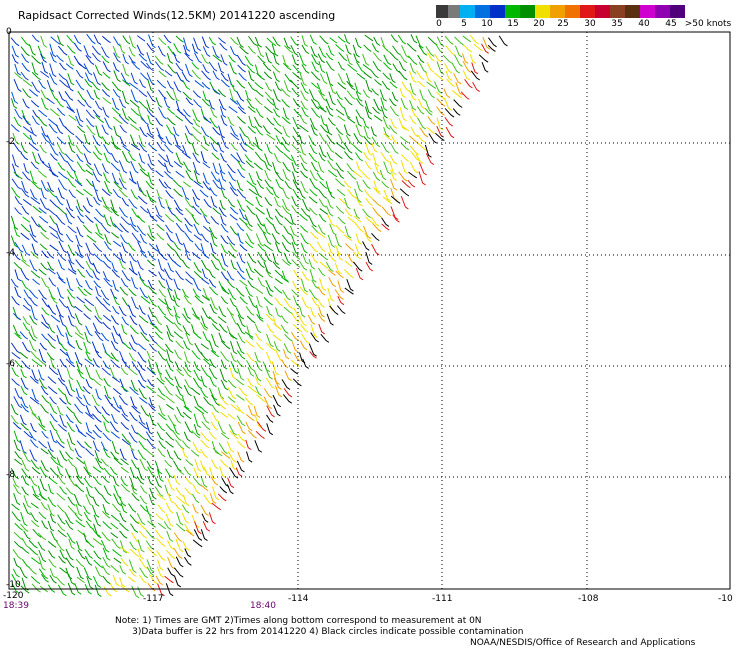  What do you see at coordinates (708, 24) in the screenshot?
I see `legend-label: >50 knots` at bounding box center [708, 24].